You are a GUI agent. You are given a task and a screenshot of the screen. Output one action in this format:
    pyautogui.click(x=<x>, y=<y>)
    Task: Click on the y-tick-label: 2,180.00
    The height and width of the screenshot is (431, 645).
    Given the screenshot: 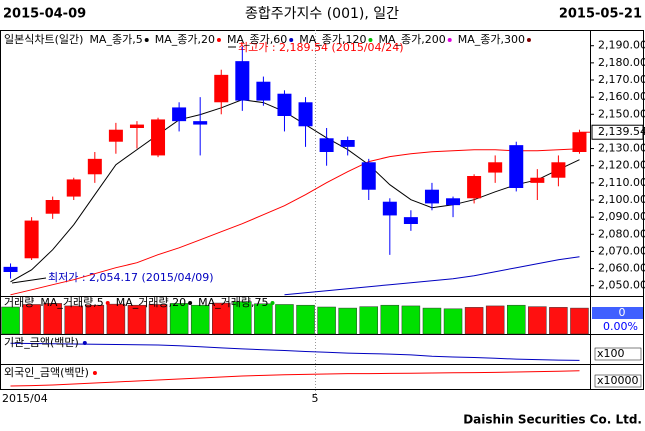 What is the action you would take?
    pyautogui.click(x=621, y=62)
    